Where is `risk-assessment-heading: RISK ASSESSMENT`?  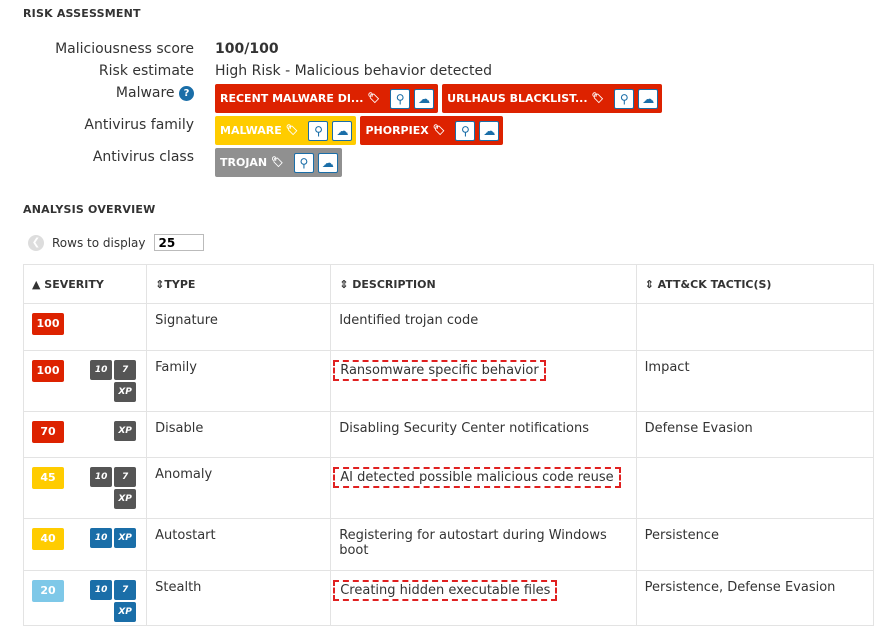
risk-assessment-heading: RISK ASSESSMENT is located at coordinates (82, 13).